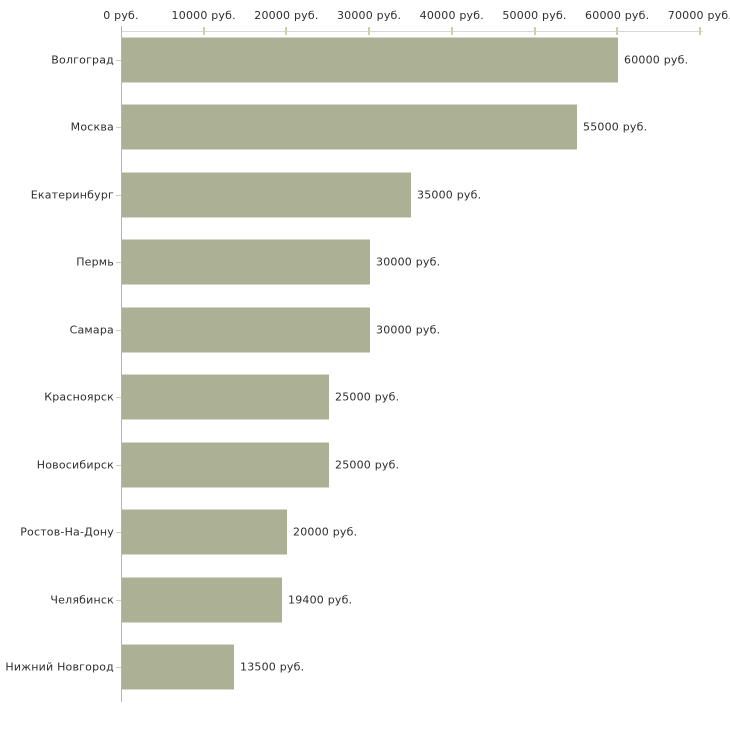  What do you see at coordinates (320, 600) in the screenshot?
I see `bar-value-label: 19400 руб.` at bounding box center [320, 600].